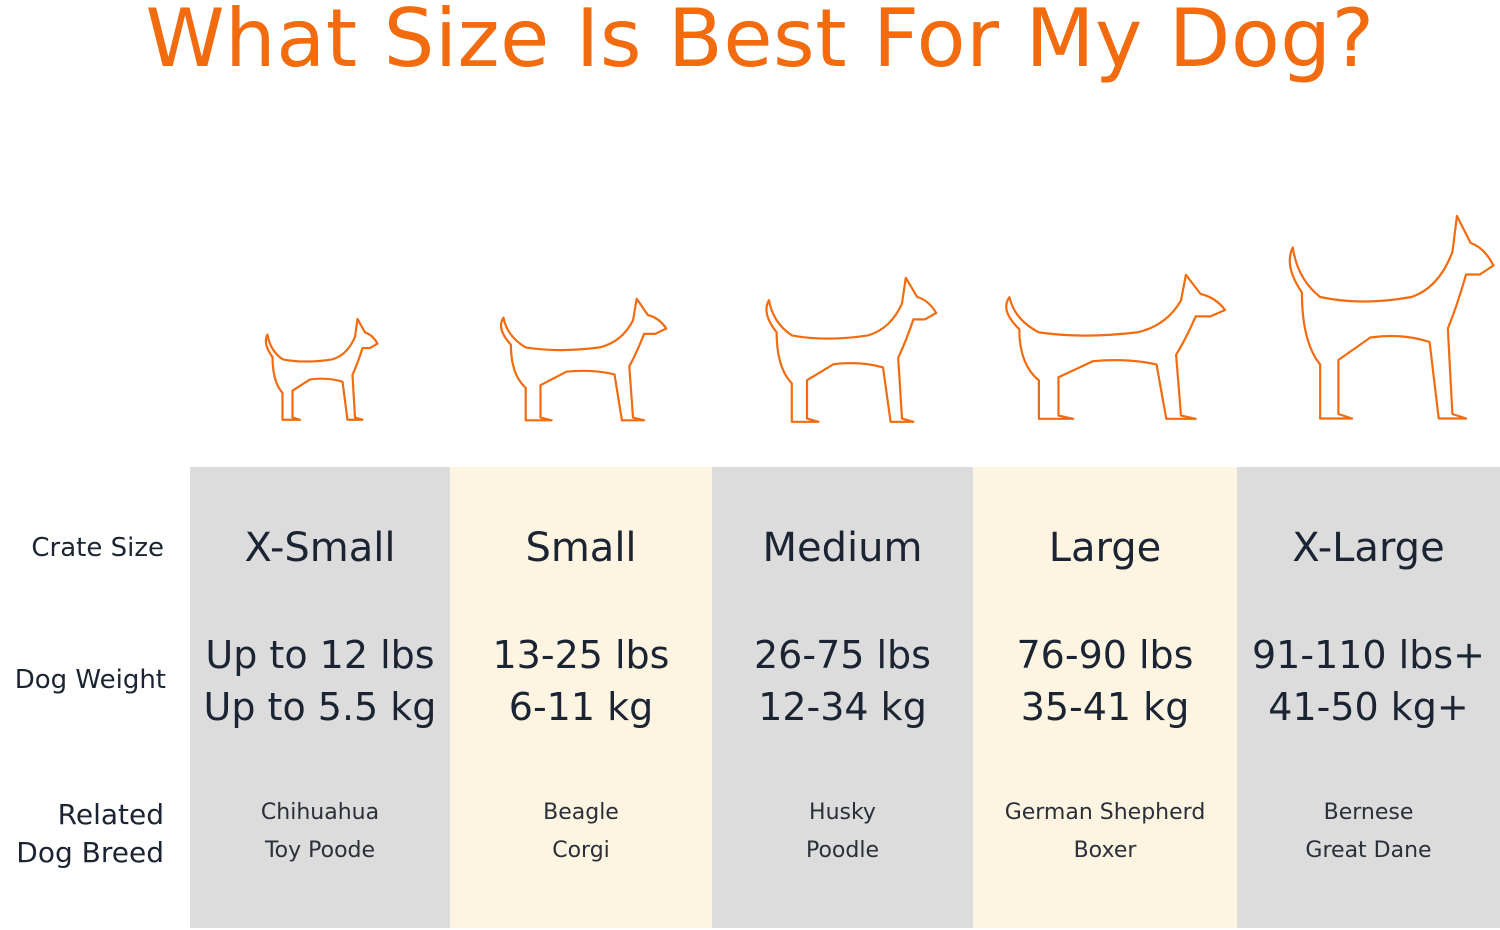  I want to click on weight-kg: 41-50 kg+, so click(1368, 707).